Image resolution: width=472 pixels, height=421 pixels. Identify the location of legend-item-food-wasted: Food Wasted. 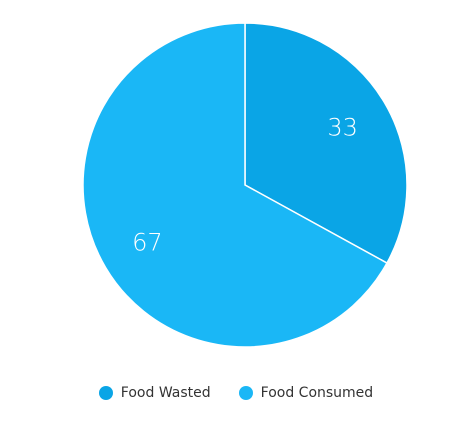
(154, 393).